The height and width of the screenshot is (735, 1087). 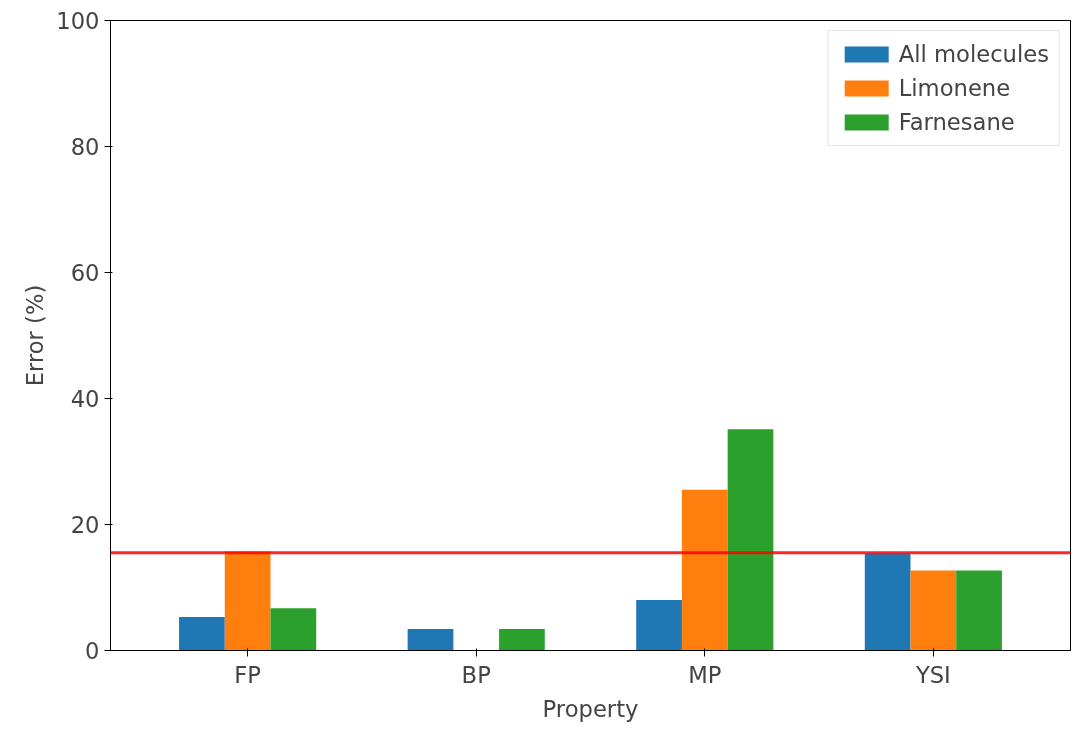 What do you see at coordinates (973, 54) in the screenshot?
I see `legend-label: All molecules` at bounding box center [973, 54].